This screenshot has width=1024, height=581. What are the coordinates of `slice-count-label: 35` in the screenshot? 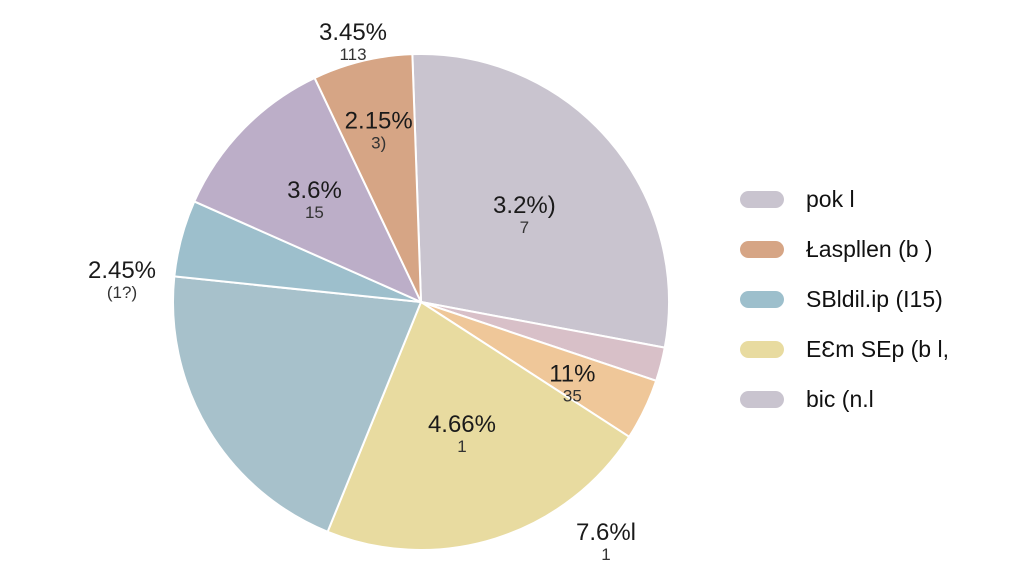 It's located at (572, 396).